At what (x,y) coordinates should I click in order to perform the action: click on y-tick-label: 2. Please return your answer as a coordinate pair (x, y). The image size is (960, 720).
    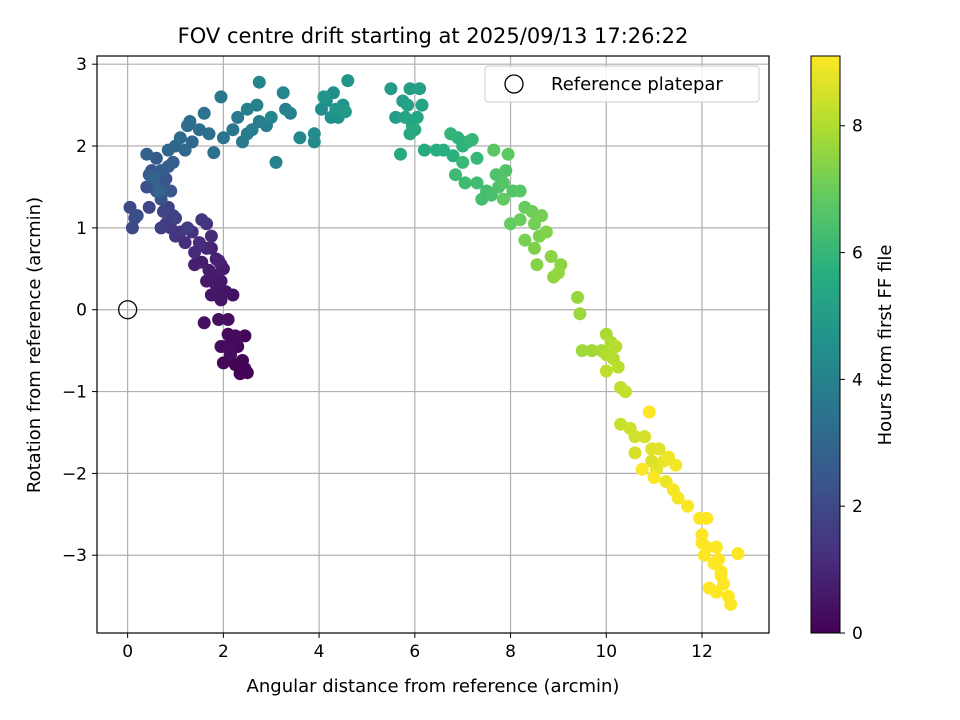
    Looking at the image, I should click on (81, 147).